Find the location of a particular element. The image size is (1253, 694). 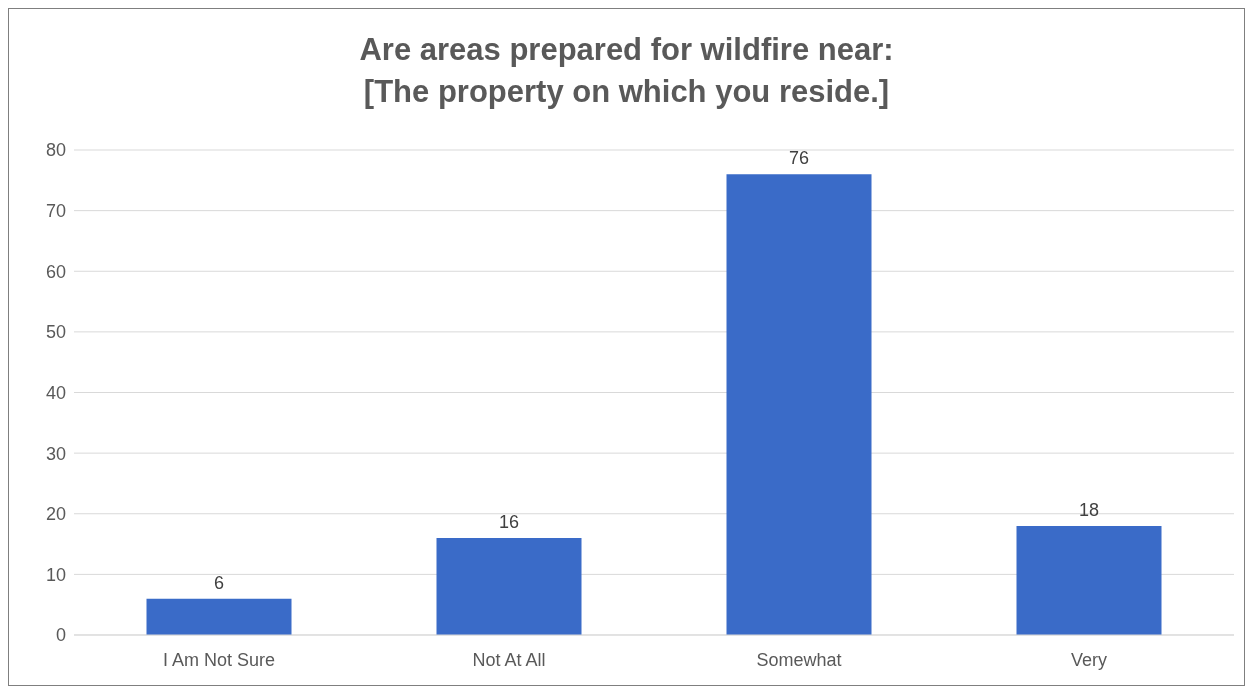

y-tick-label: 20 is located at coordinates (55, 514).